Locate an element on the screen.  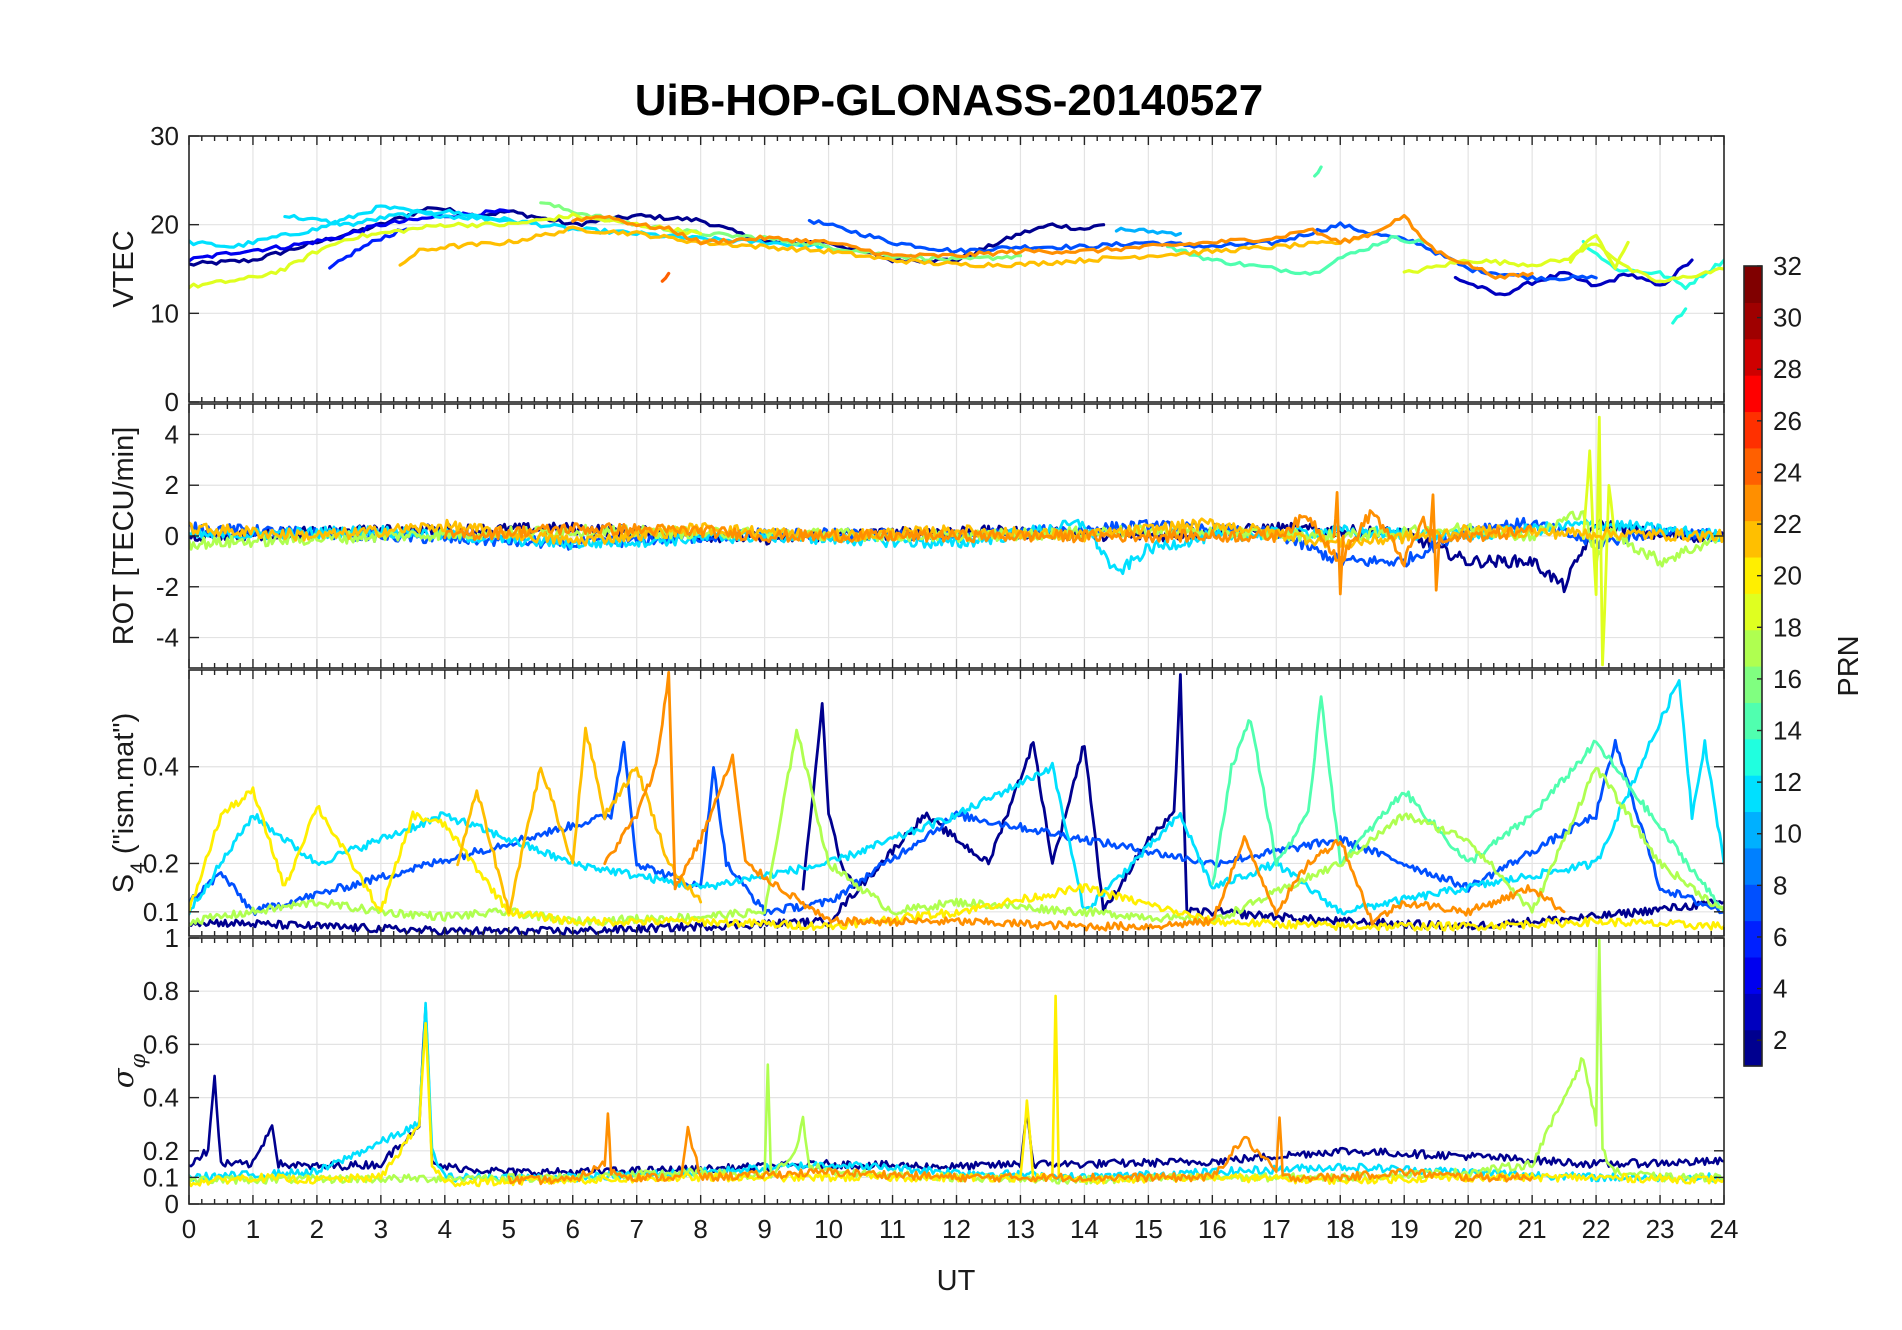
colorbar-tick-label: 6 is located at coordinates (1780, 937).